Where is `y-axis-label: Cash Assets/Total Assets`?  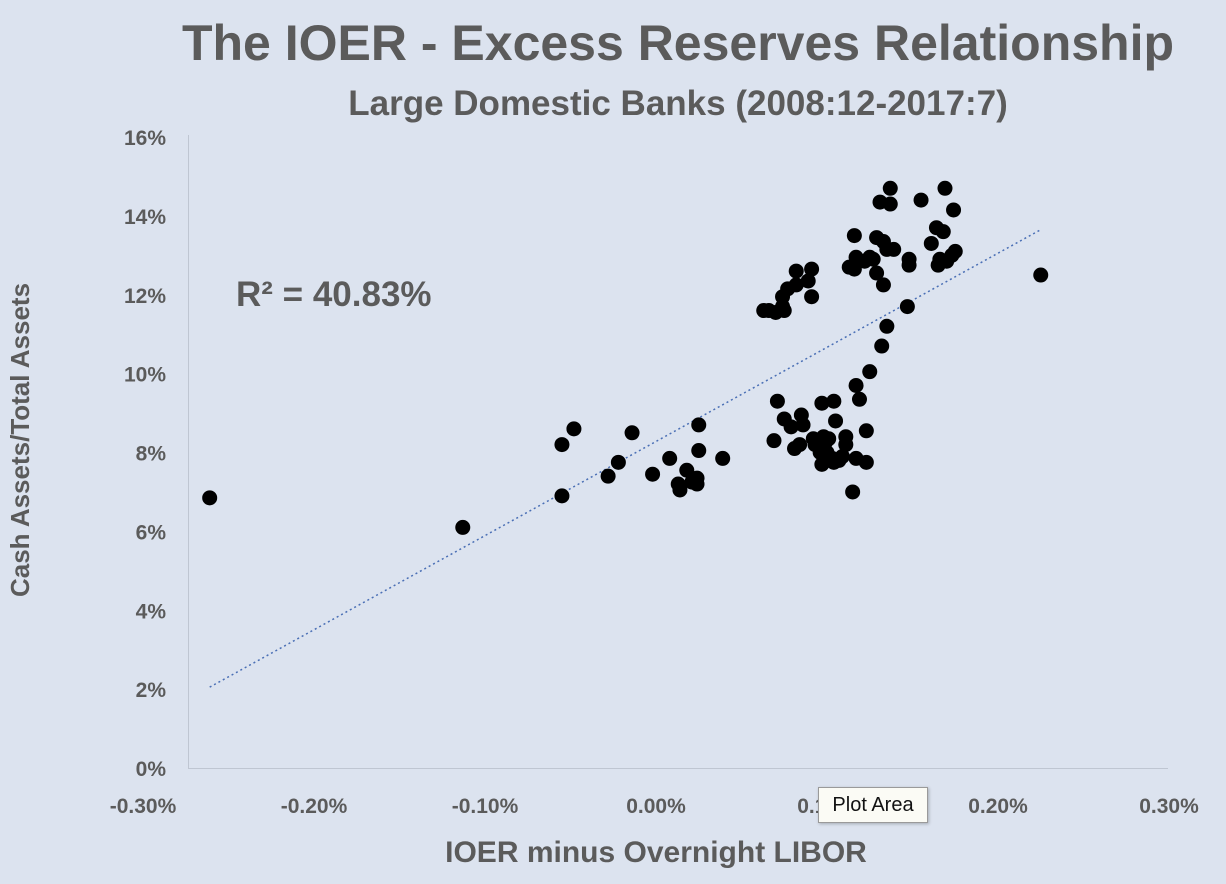
y-axis-label: Cash Assets/Total Assets is located at coordinates (20, 440).